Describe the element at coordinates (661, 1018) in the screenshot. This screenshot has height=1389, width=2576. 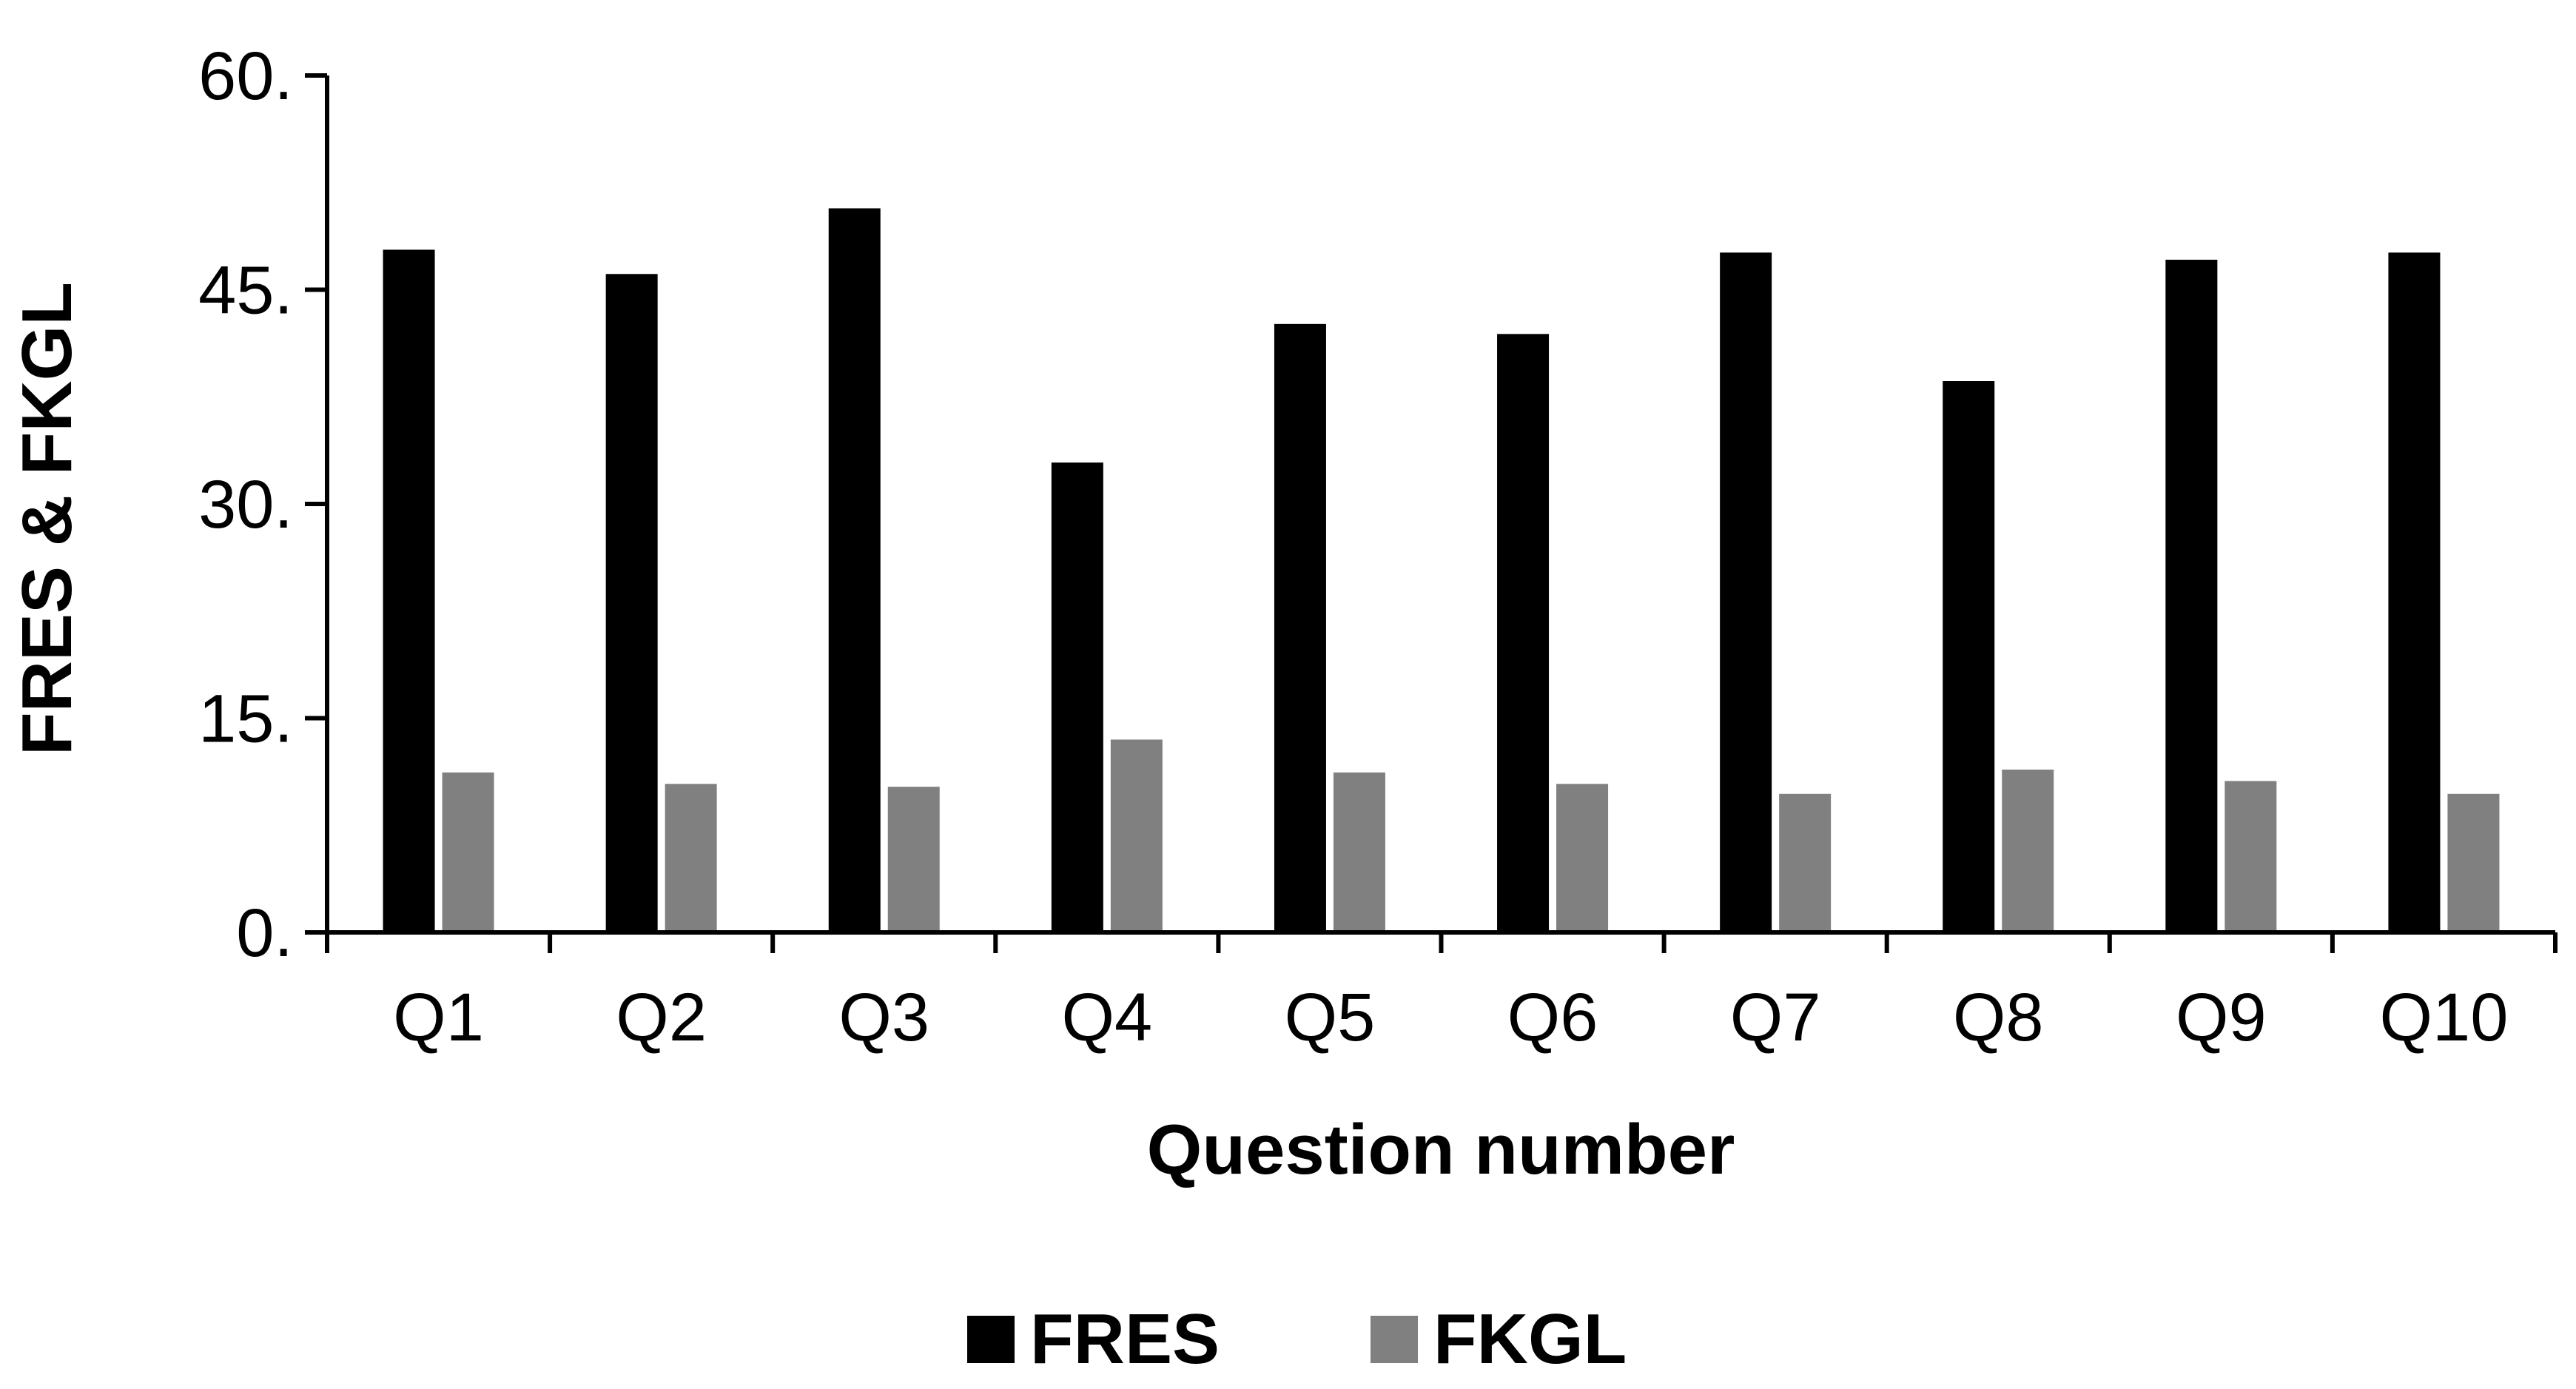
I see `x-tick-label: Q2` at that location.